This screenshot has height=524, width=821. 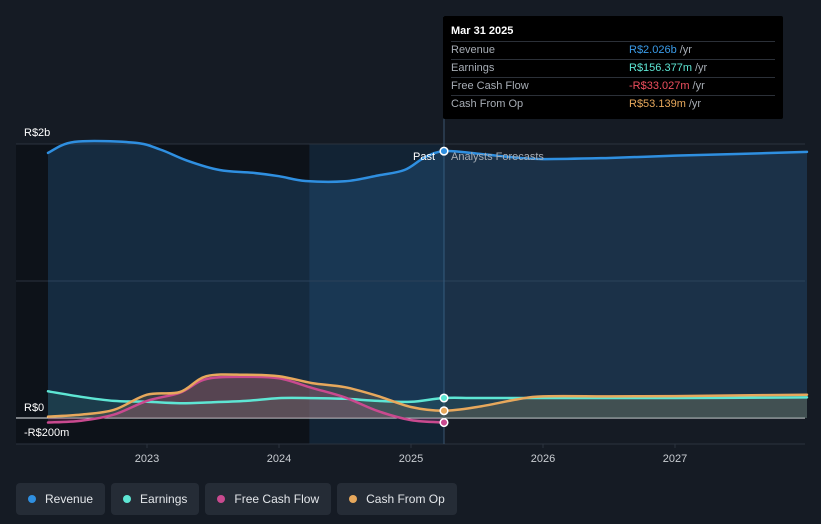 What do you see at coordinates (497, 157) in the screenshot?
I see `forecast-label: Analysts Forecasts` at bounding box center [497, 157].